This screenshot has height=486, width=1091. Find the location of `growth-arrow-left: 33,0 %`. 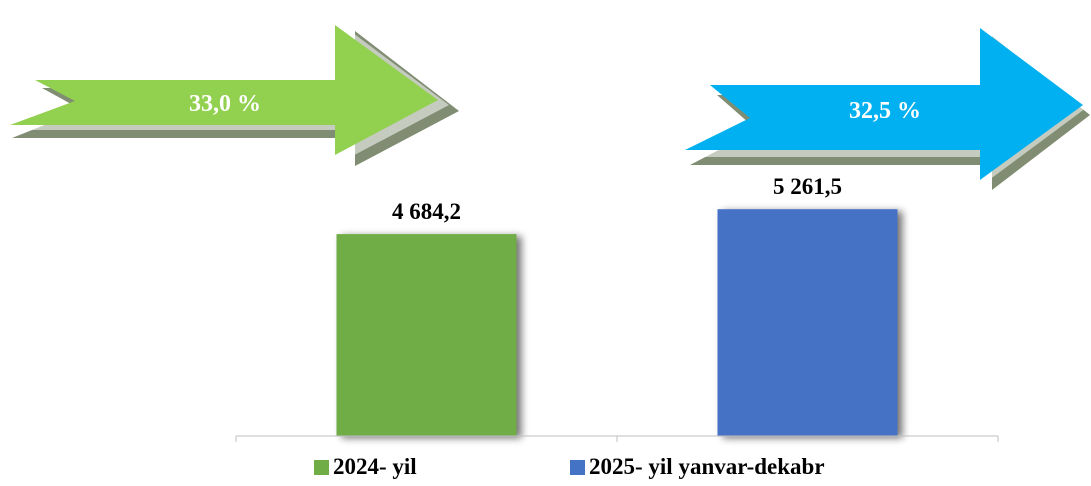

growth-arrow-left: 33,0 % is located at coordinates (234, 95).